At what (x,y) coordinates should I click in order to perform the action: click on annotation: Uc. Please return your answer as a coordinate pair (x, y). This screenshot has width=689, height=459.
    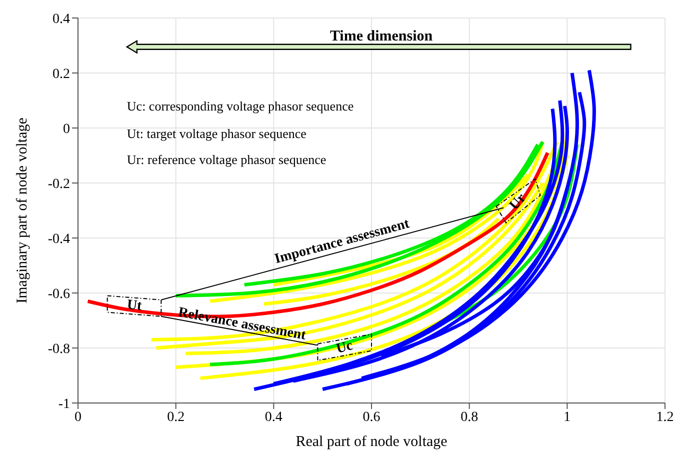
    Looking at the image, I should click on (344, 347).